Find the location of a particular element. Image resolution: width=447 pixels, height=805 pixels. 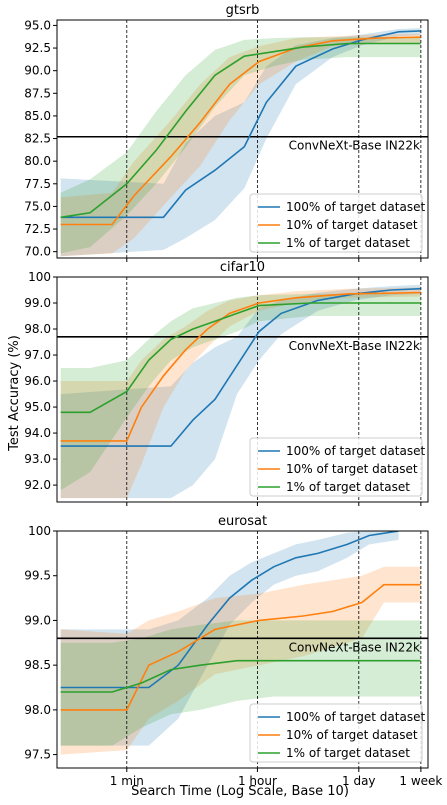

y-axis-label: Test Accuracy (%) is located at coordinates (14, 393).